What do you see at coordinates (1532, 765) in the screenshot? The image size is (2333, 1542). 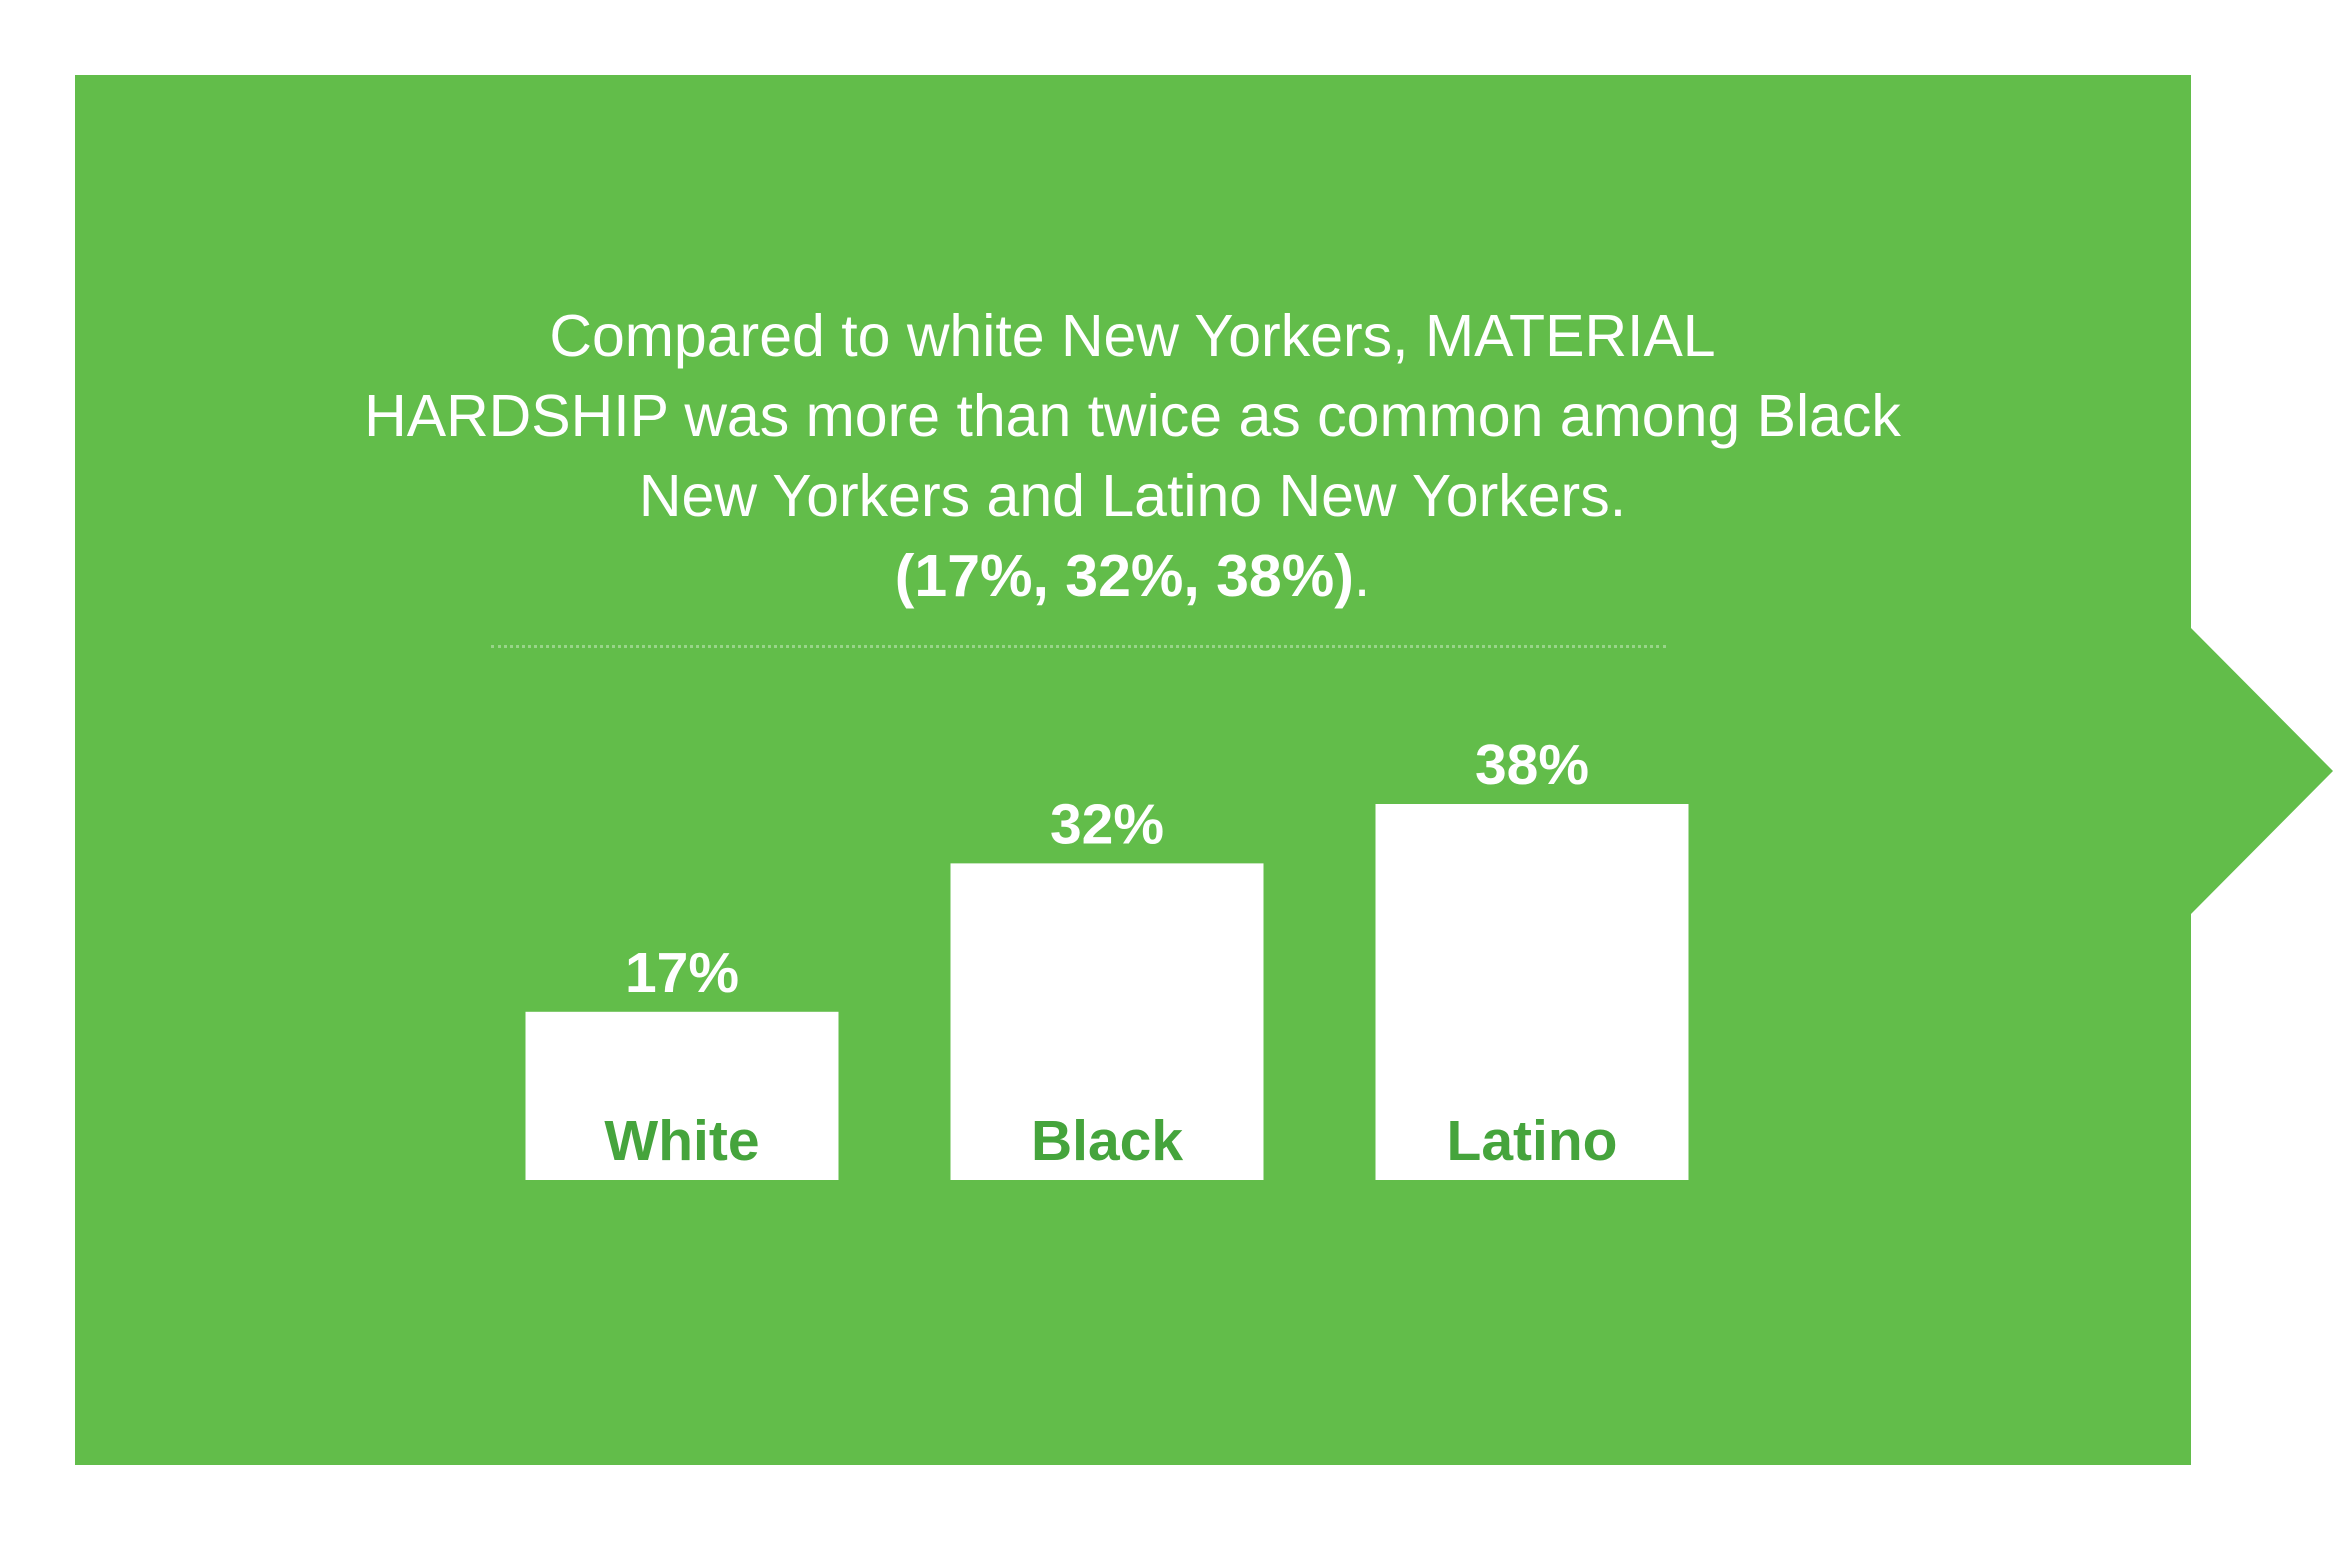 I see `value-label-latino: 38%` at bounding box center [1532, 765].